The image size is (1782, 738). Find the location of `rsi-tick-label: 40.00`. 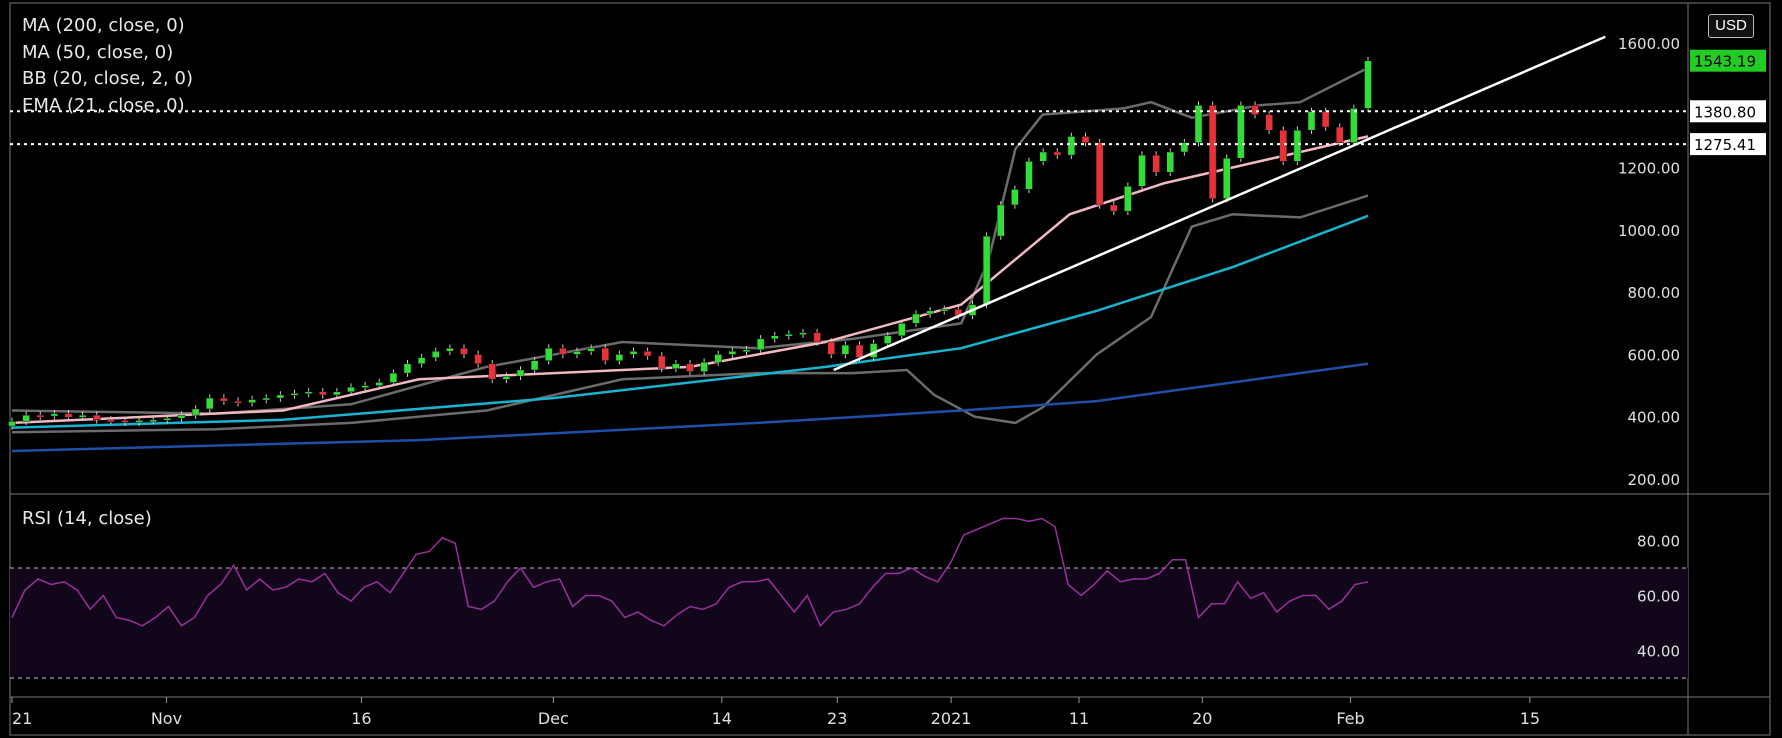

rsi-tick-label: 40.00 is located at coordinates (1658, 652).